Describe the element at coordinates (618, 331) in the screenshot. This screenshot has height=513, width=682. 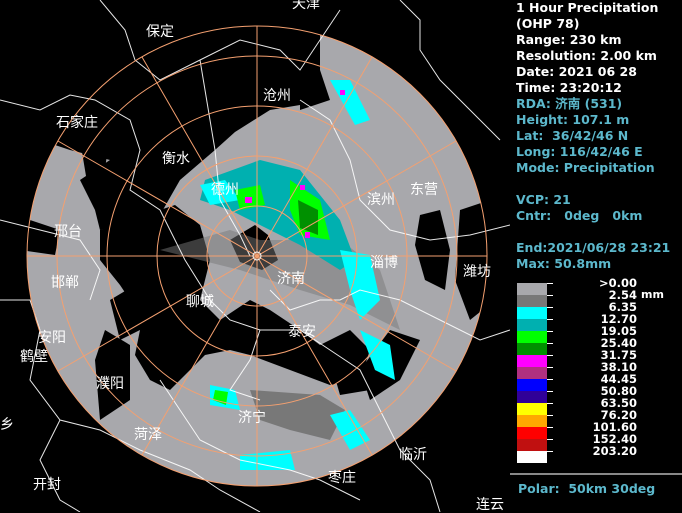
I see `legend-value: 19.05` at that location.